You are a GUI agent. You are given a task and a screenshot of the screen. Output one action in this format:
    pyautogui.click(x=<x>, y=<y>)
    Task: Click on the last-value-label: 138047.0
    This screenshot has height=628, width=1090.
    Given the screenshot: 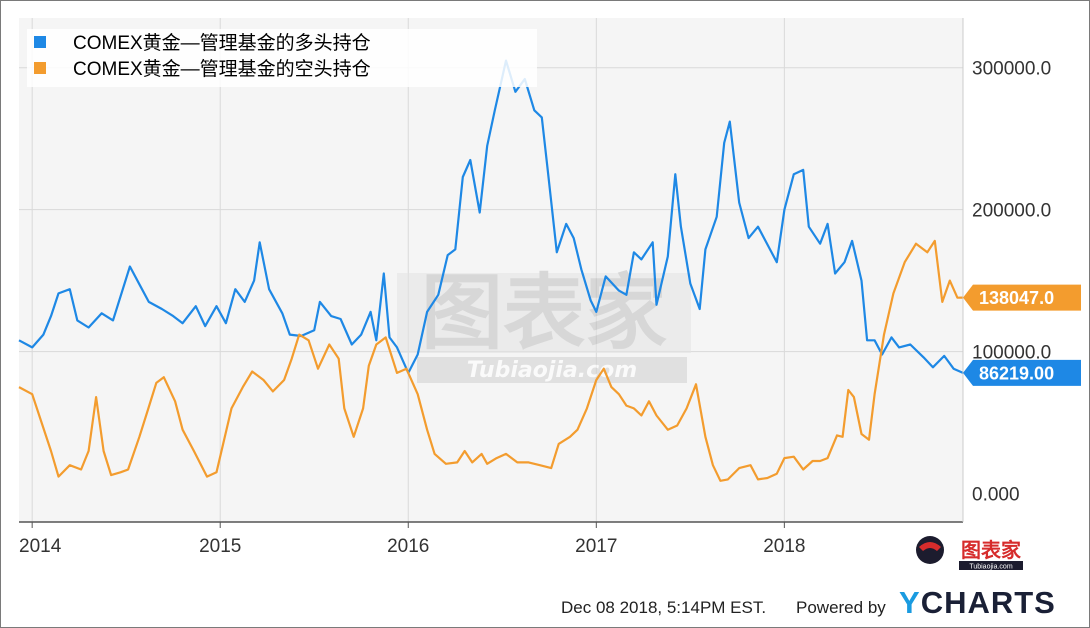 What is the action you would take?
    pyautogui.click(x=1016, y=298)
    